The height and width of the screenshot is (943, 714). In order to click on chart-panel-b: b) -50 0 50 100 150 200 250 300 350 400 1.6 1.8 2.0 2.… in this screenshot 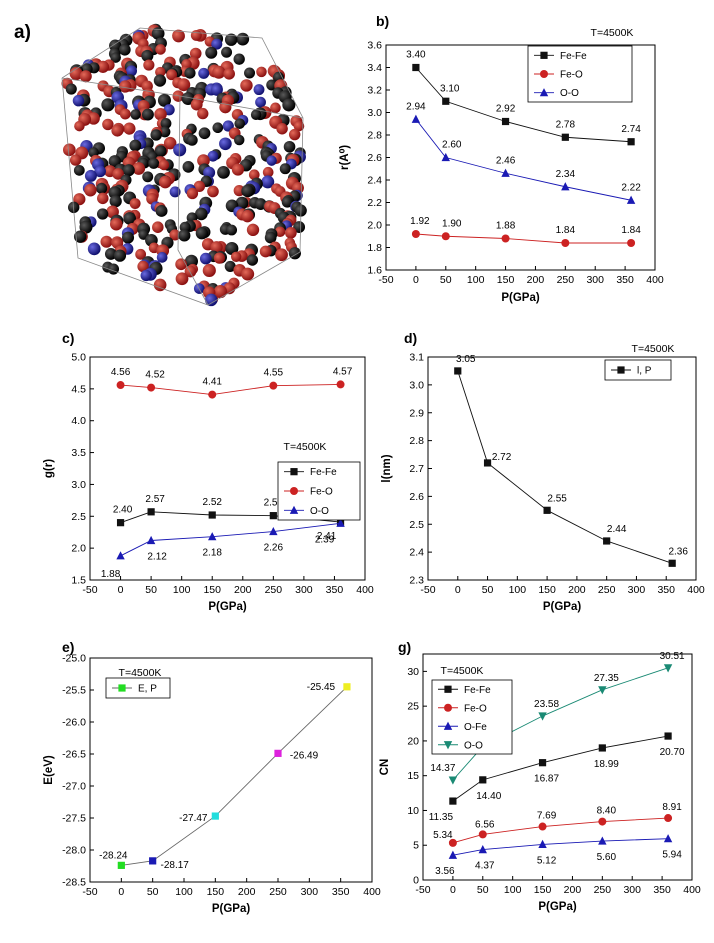, I will do `click(501, 158)`.